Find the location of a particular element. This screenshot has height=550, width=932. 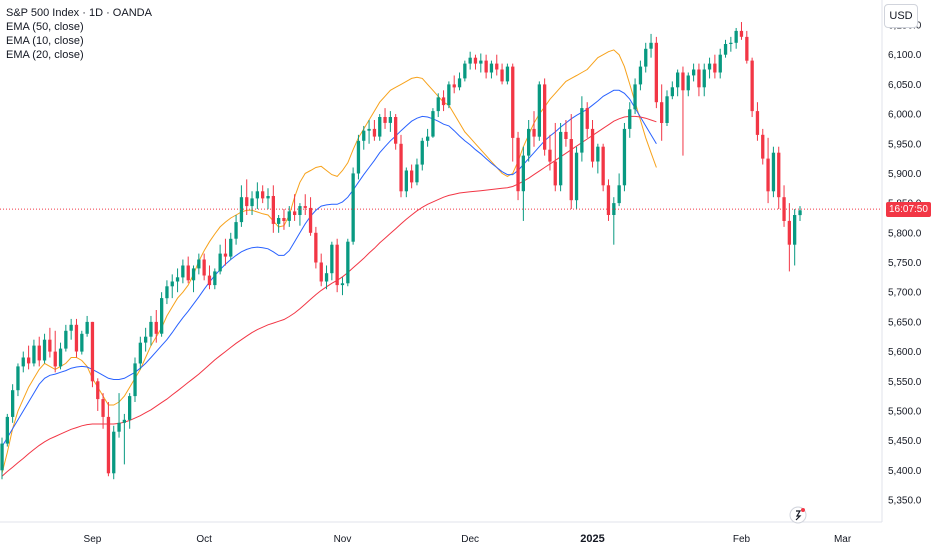

ema20-label: EMA (20, close) is located at coordinates (45, 55).